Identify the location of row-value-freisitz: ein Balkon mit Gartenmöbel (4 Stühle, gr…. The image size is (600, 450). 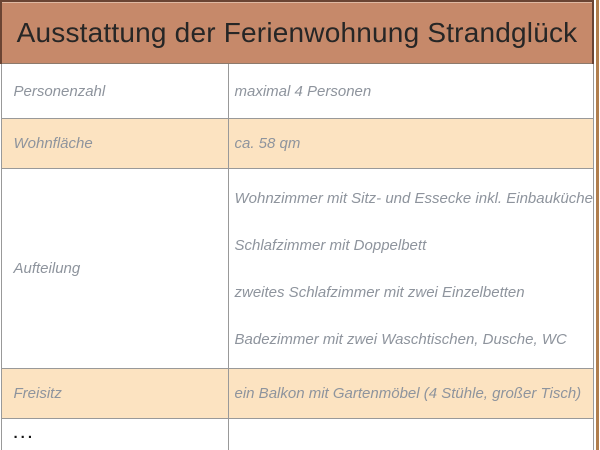
(410, 393).